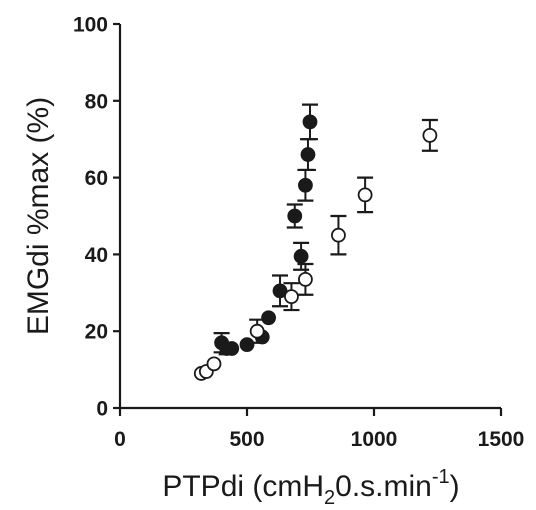  What do you see at coordinates (38, 216) in the screenshot?
I see `y-axis-title: EMGdi %max (%)` at bounding box center [38, 216].